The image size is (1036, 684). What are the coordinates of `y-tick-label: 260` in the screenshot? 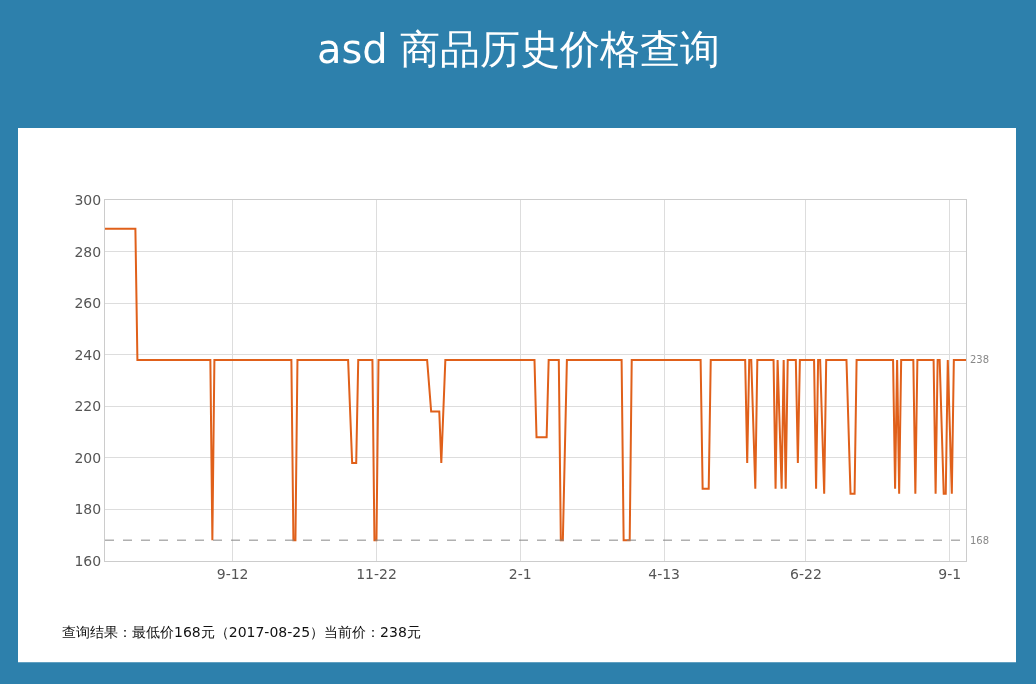 It's located at (88, 303).